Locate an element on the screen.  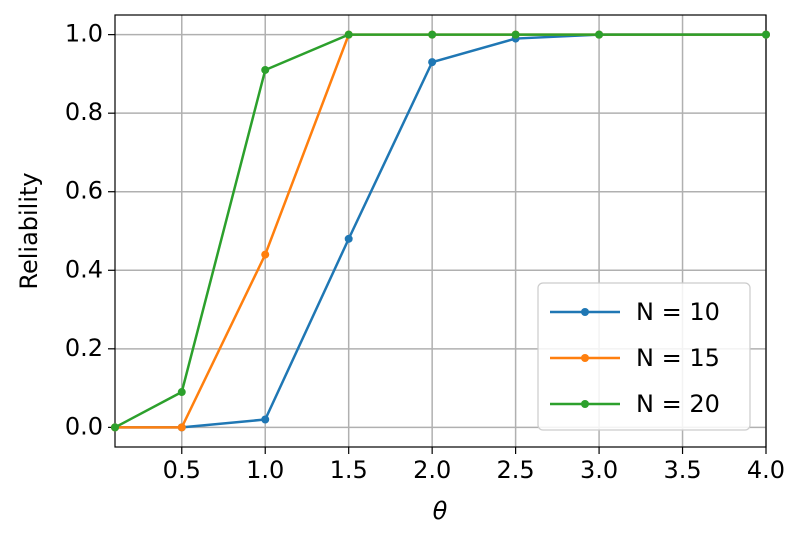
x-tick-label: 2.5 is located at coordinates (516, 470).